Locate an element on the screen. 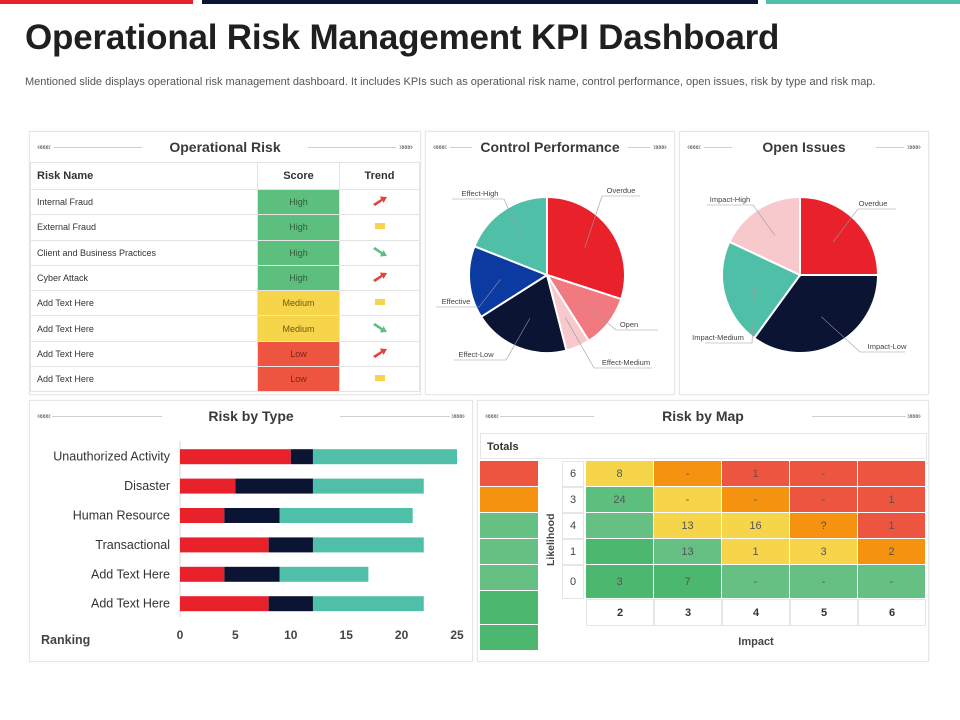 This screenshot has width=960, height=720. pie-slice-impact-high is located at coordinates (764, 236).